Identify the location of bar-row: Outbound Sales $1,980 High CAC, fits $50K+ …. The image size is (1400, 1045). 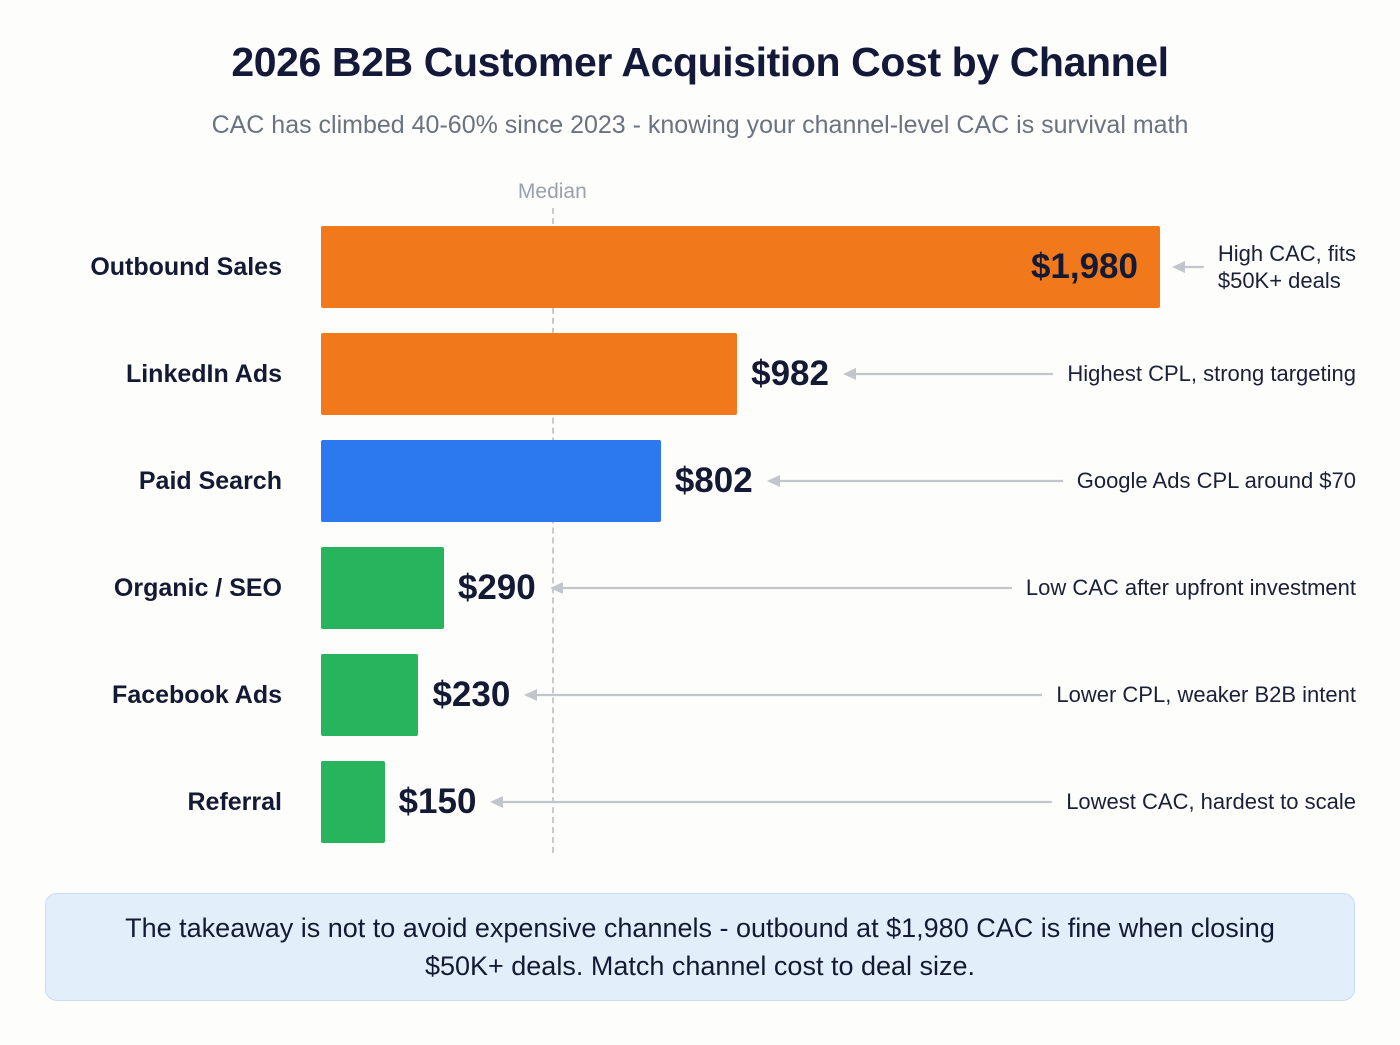
(700, 267).